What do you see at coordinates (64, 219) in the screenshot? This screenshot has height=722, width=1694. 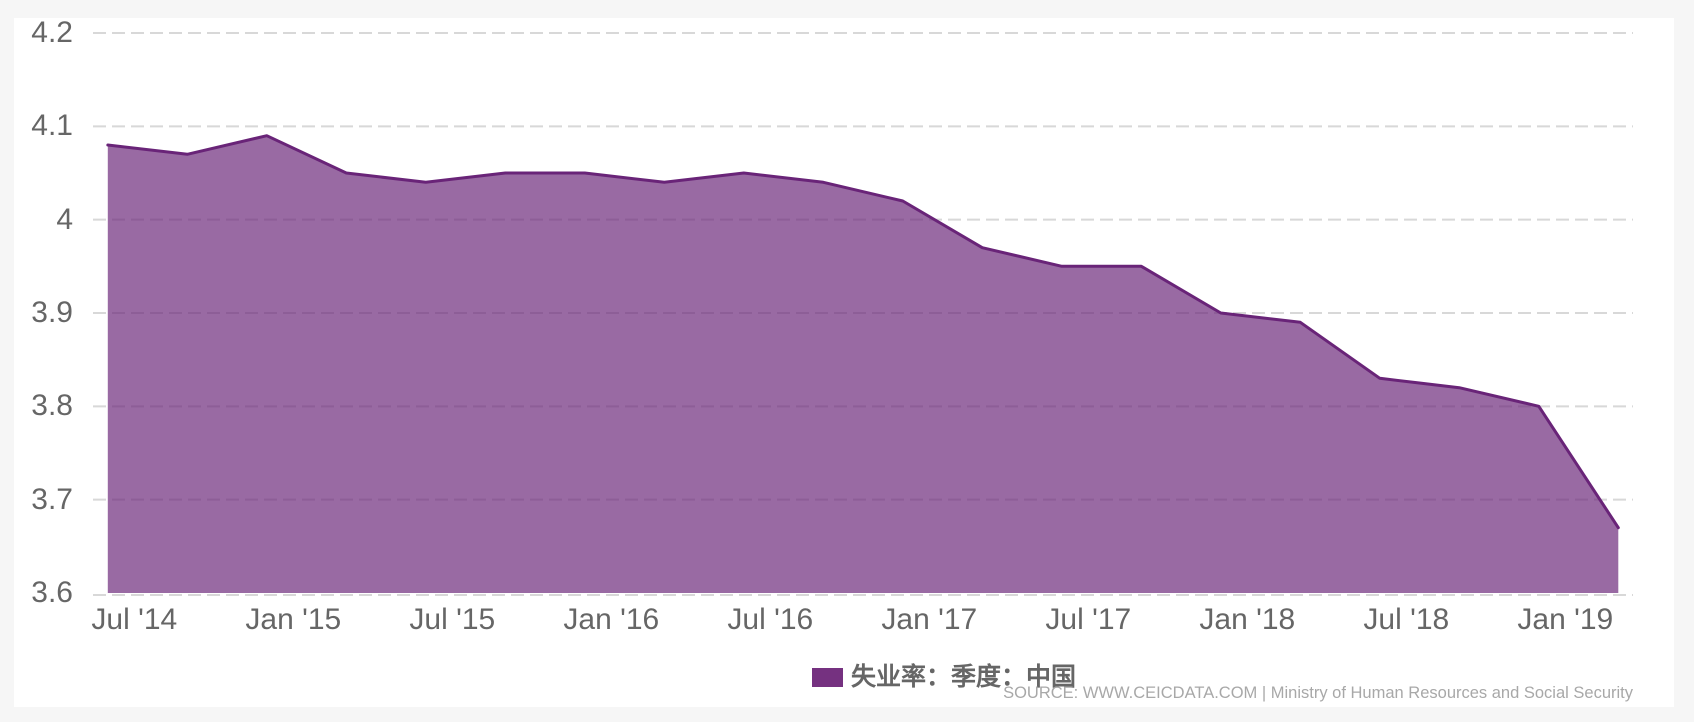 I see `y-axis-tick-label: 4` at bounding box center [64, 219].